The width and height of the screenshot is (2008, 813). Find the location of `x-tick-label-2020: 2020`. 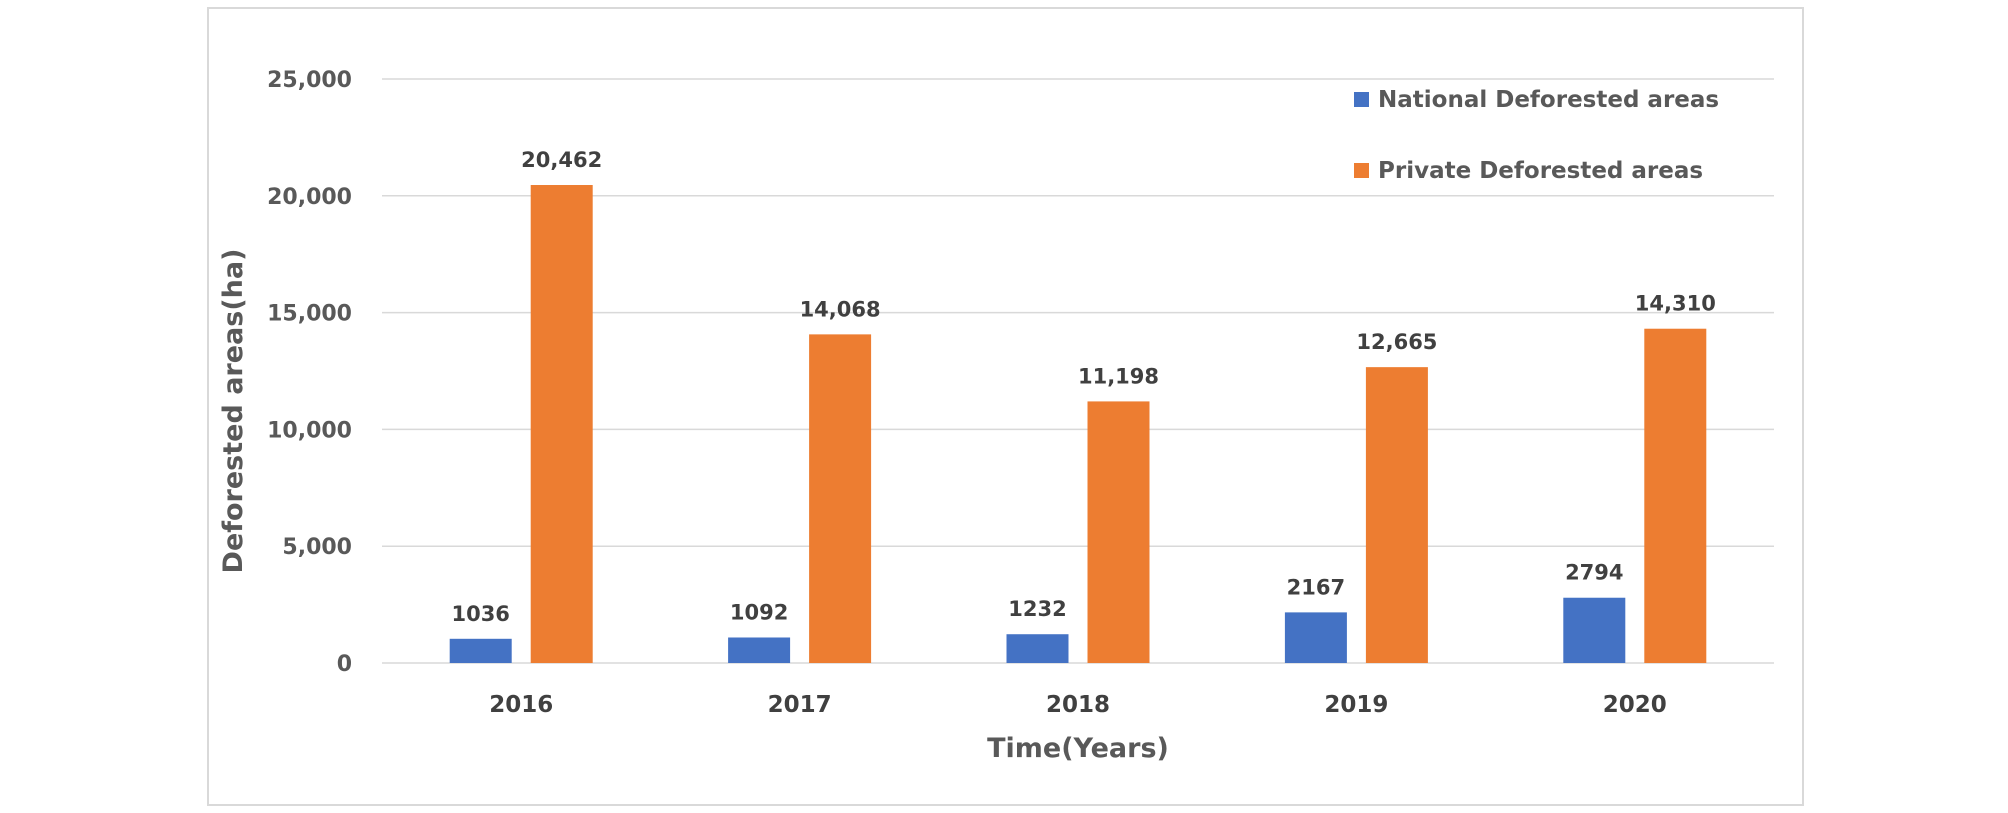

x-tick-label-2020: 2020 is located at coordinates (1635, 705).